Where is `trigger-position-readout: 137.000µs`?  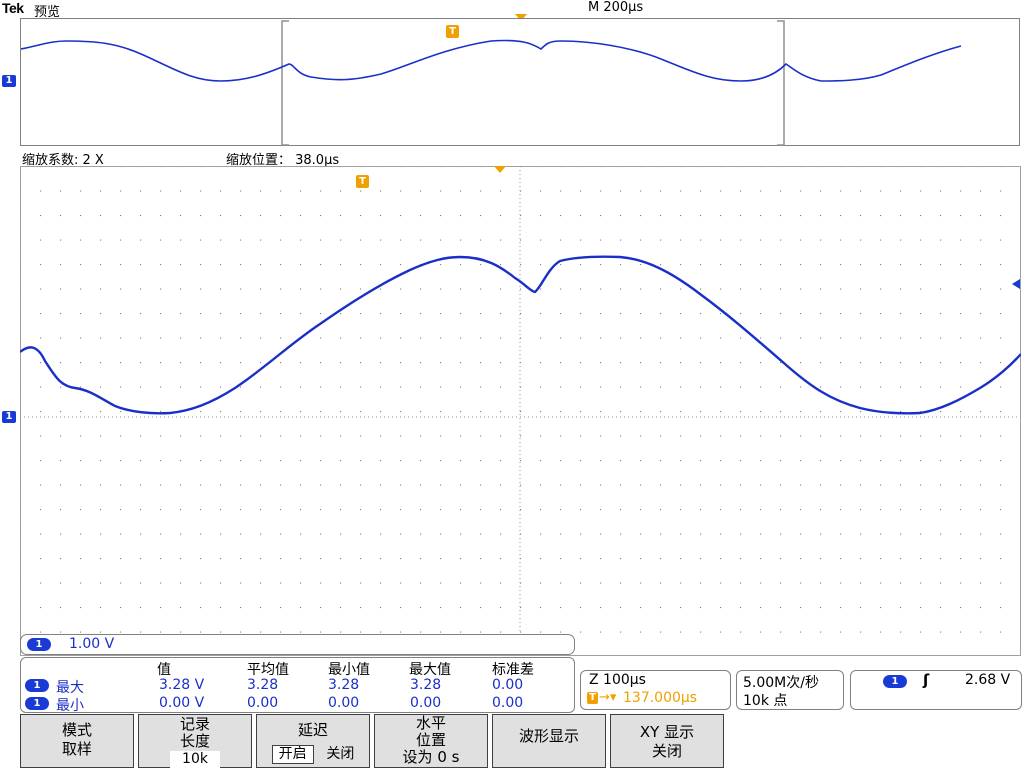
trigger-position-readout: 137.000µs is located at coordinates (660, 698).